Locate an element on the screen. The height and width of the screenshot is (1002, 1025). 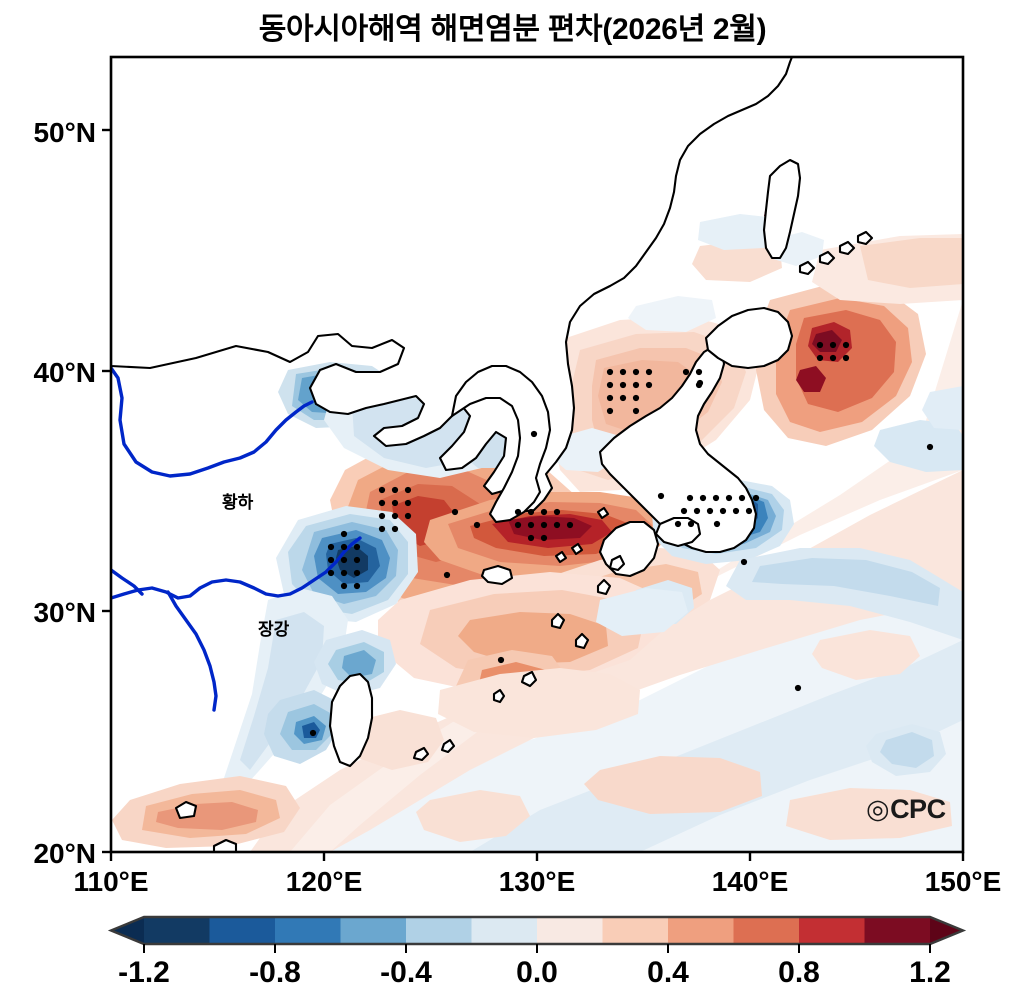
coast-korea is located at coordinates (501, 444).